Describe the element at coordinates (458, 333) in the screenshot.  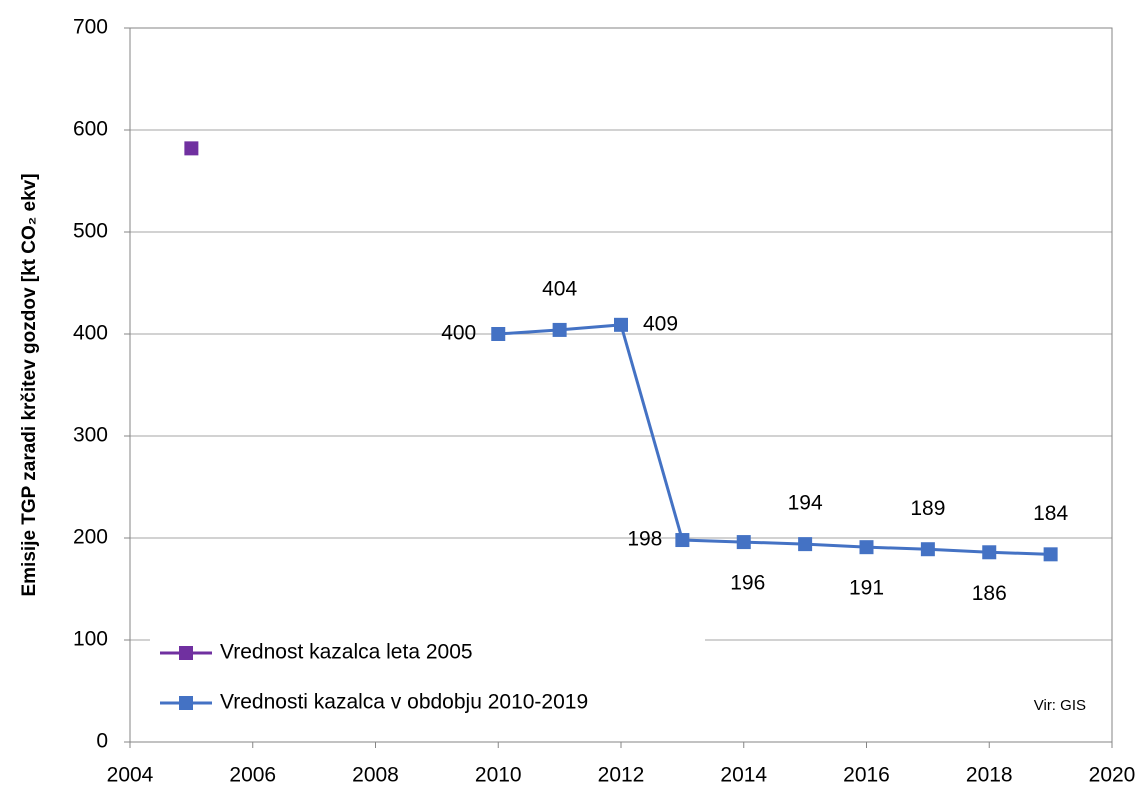
I see `data-label: 400` at that location.